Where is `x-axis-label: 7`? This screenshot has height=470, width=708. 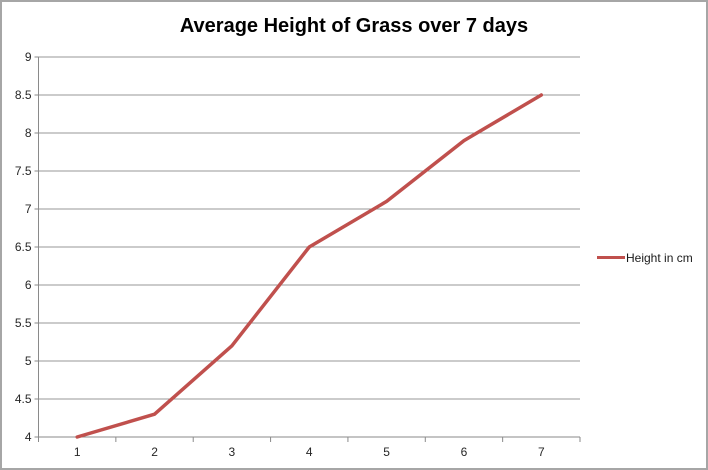
x-axis-label: 7 is located at coordinates (541, 452).